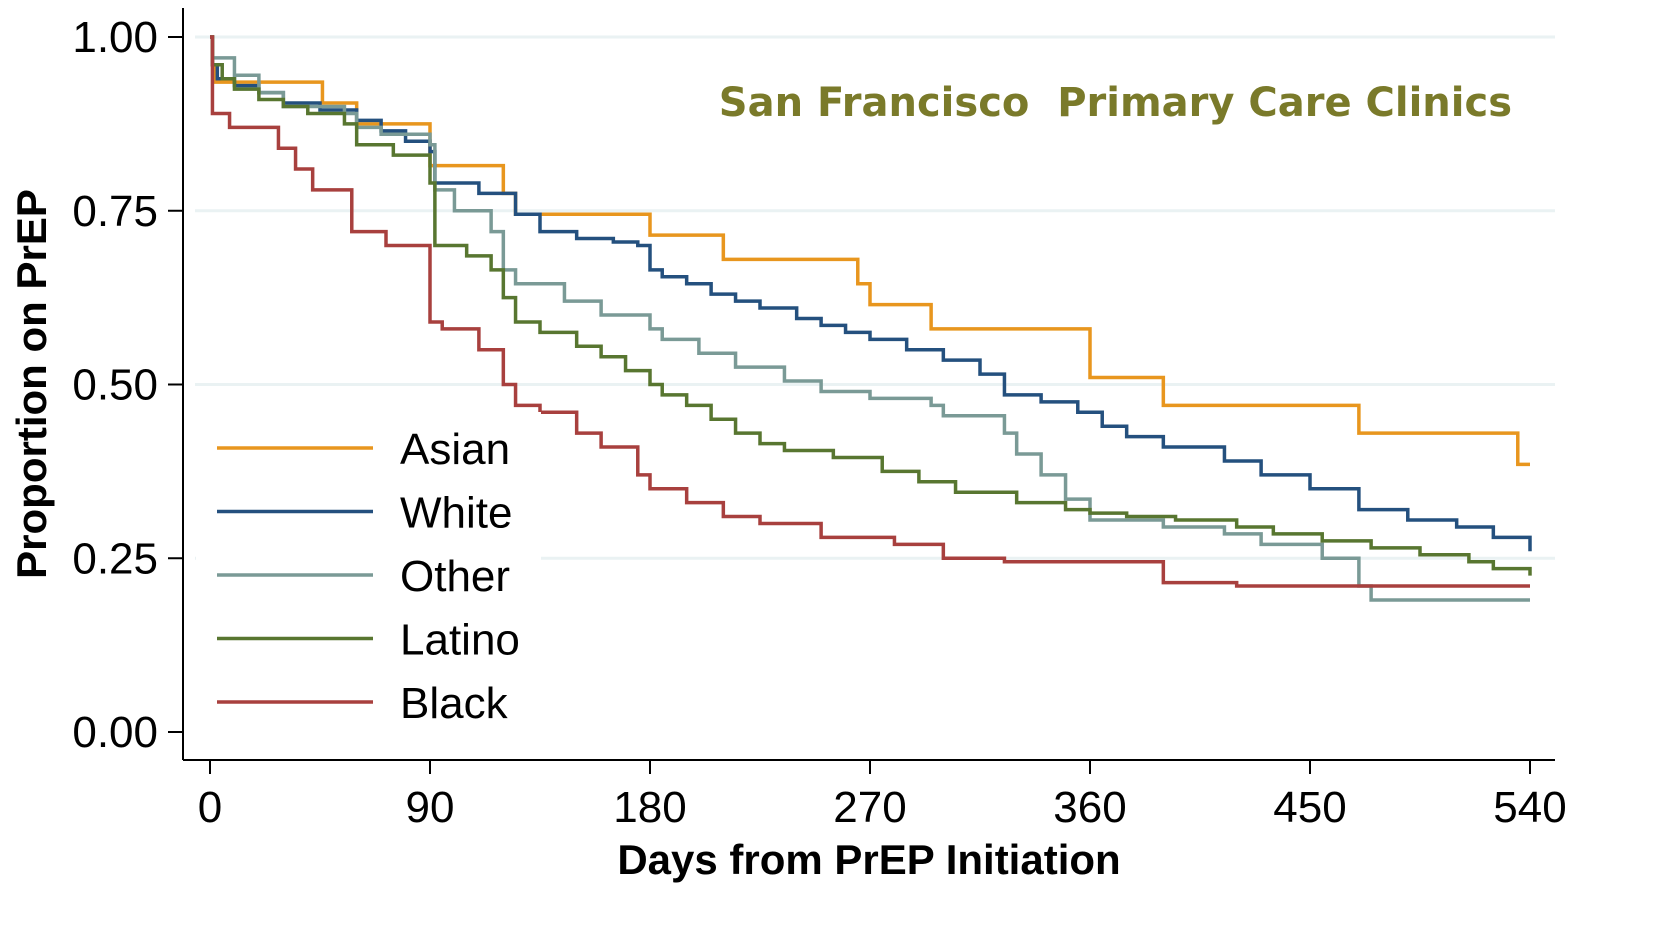 This screenshot has height=937, width=1668. What do you see at coordinates (460, 640) in the screenshot?
I see `legend-label: Latino` at bounding box center [460, 640].